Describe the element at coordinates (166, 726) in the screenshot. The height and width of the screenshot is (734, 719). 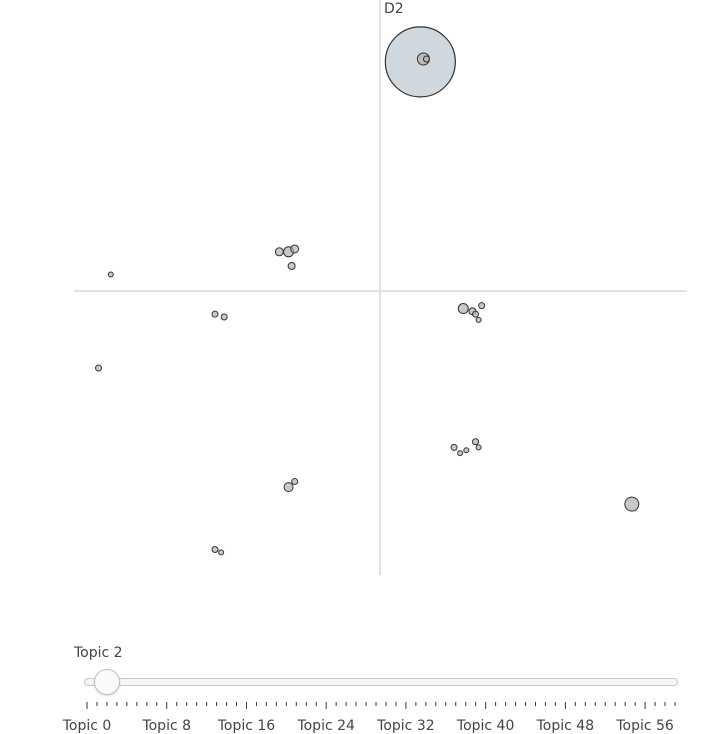
I see `slider-tick-label: Topic 8` at that location.